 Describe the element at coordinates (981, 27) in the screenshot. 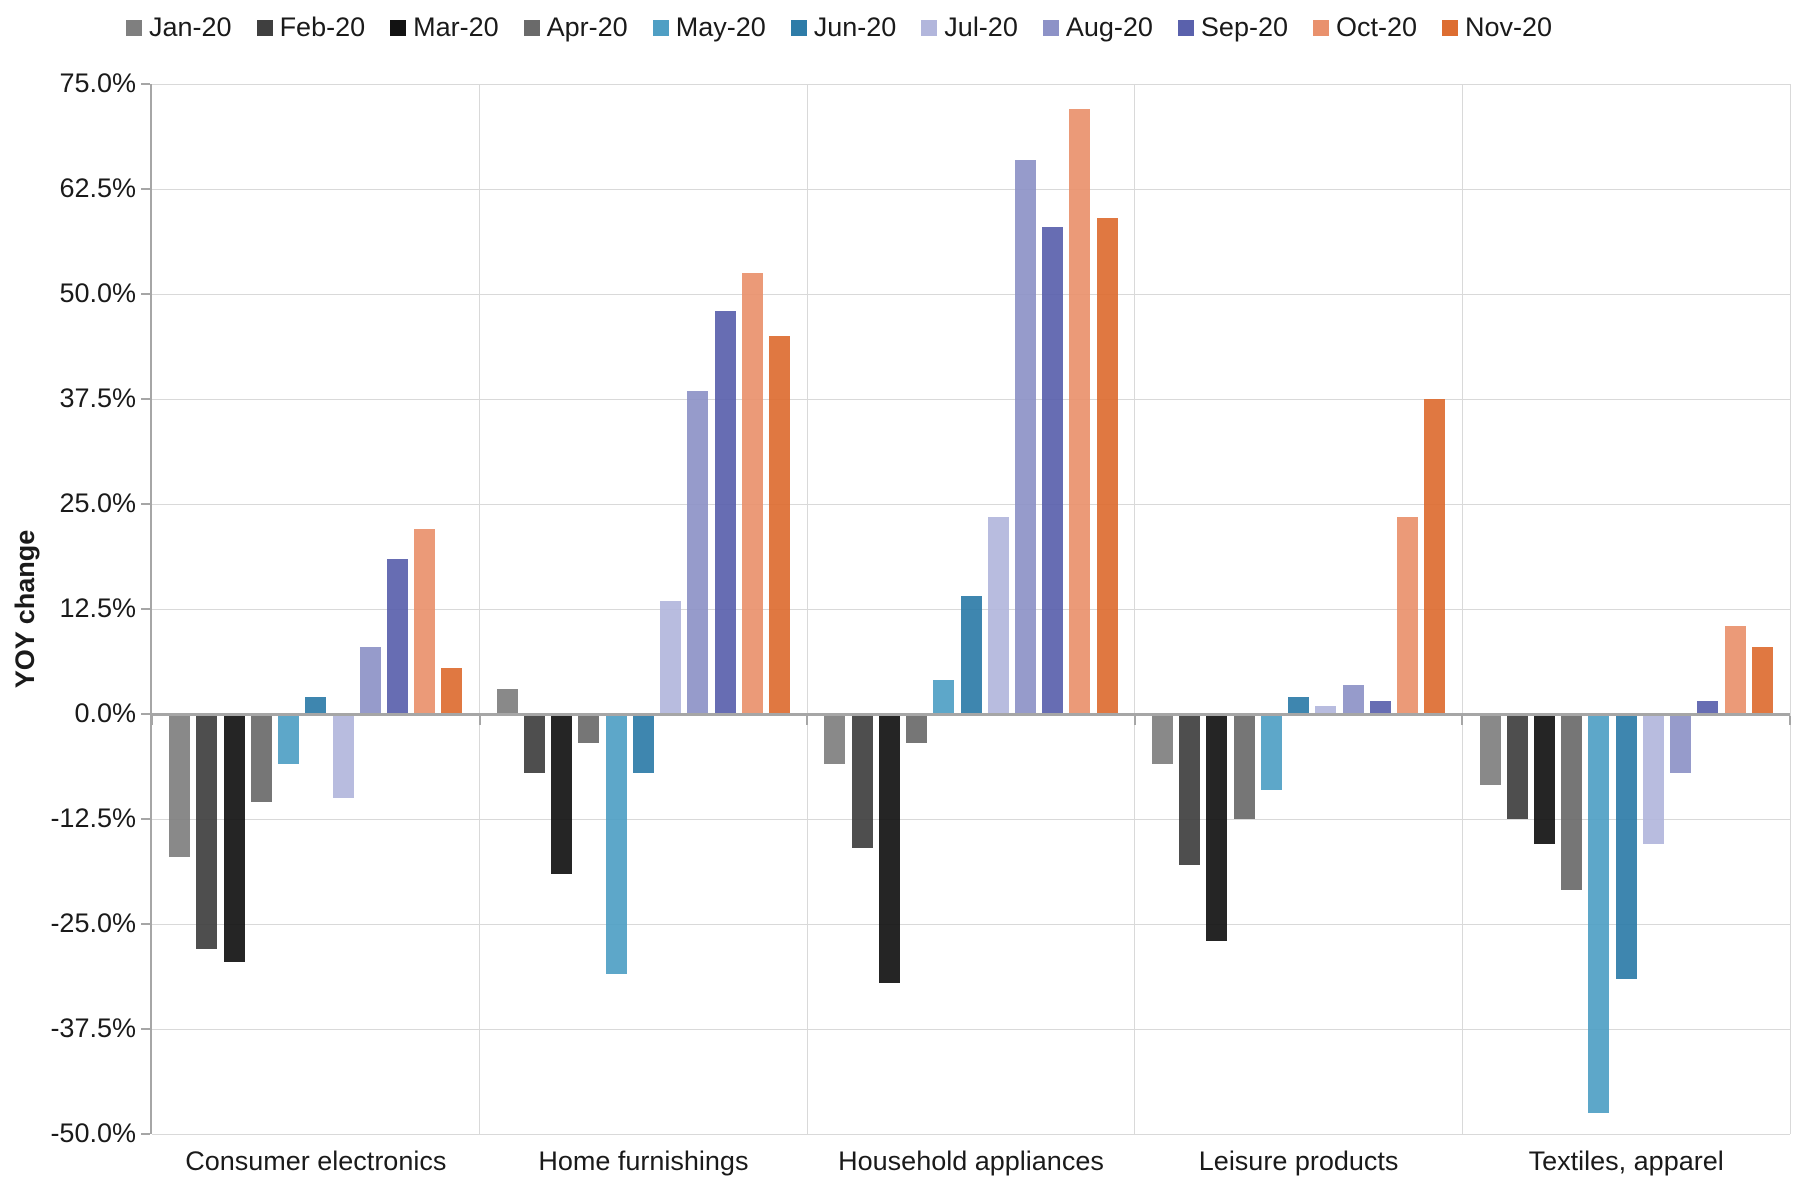

I see `legend-label: Jul-20` at that location.